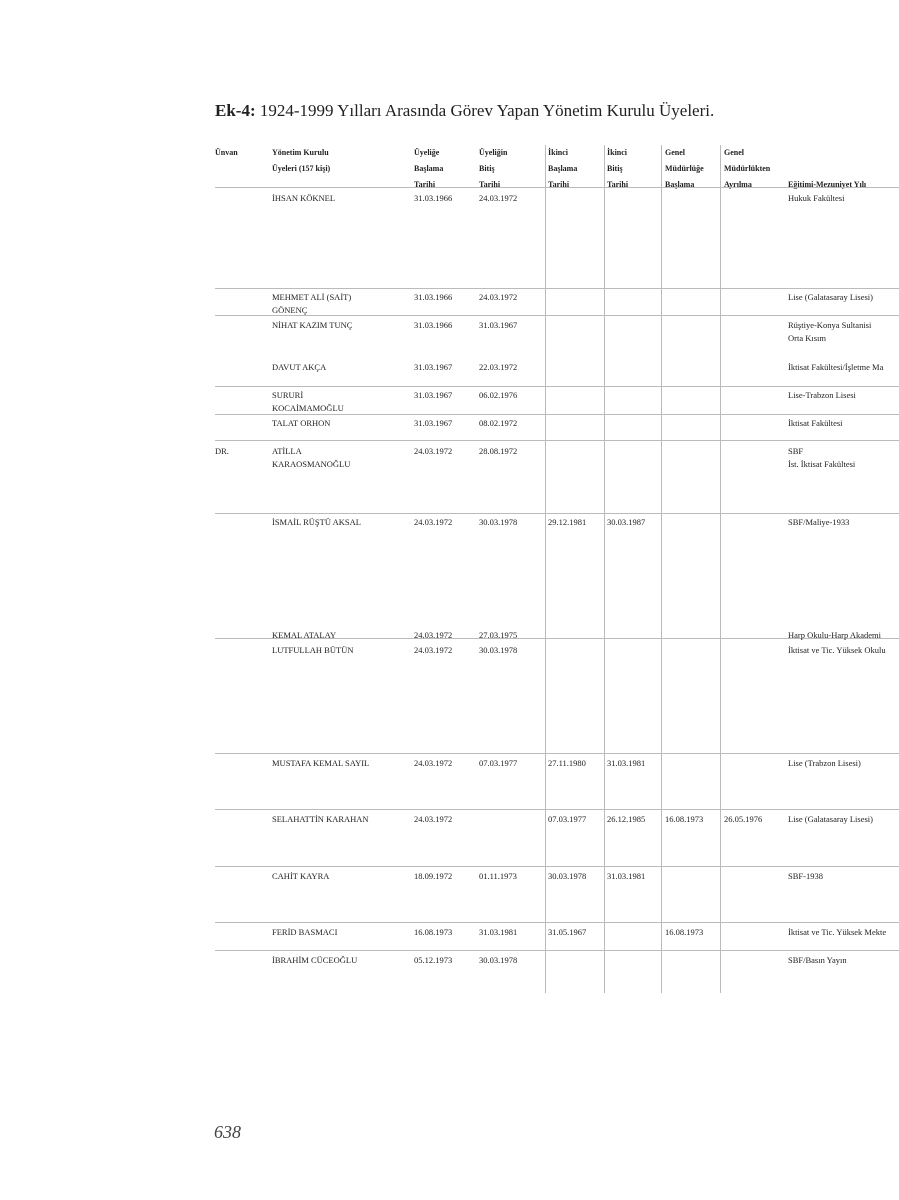 The image size is (899, 1200). Describe the element at coordinates (308, 401) in the screenshot. I see `member-name: SURURİ KOCAİMAMOĞLU` at that location.